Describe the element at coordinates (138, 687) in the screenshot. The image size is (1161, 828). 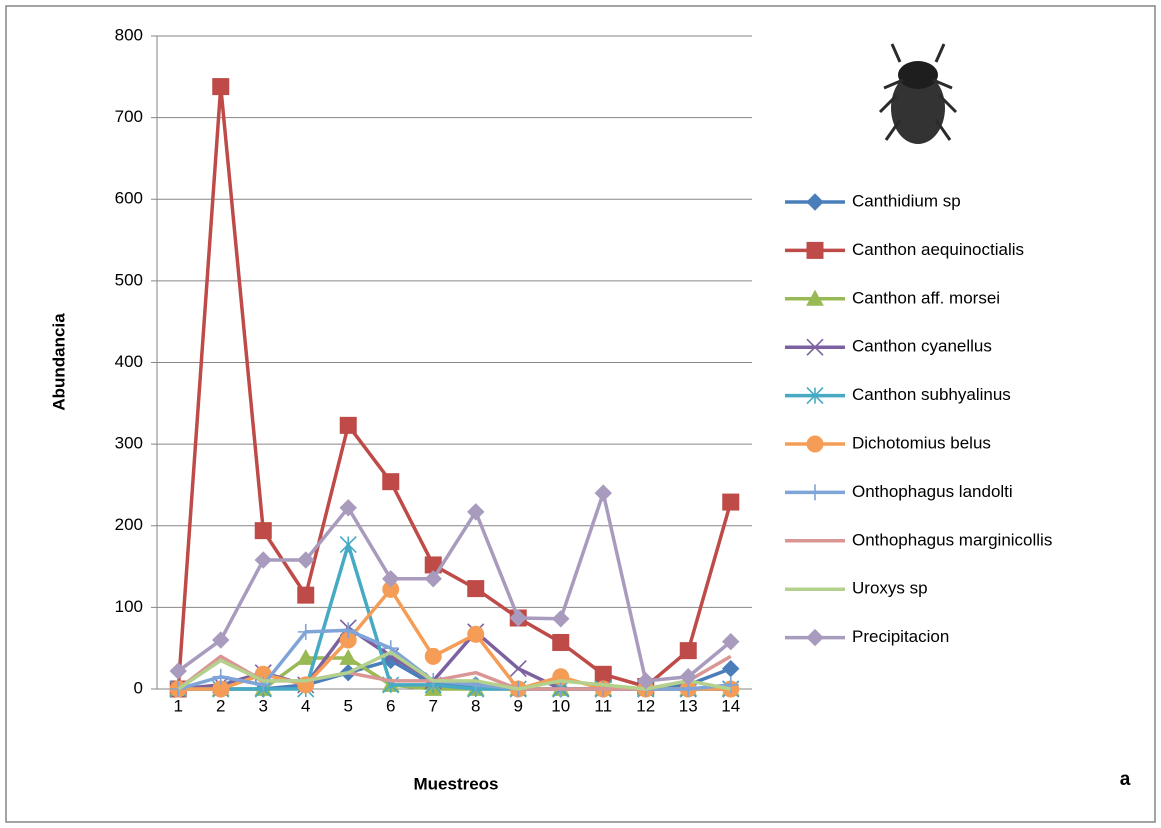
I see `y-tick-label: 0` at that location.